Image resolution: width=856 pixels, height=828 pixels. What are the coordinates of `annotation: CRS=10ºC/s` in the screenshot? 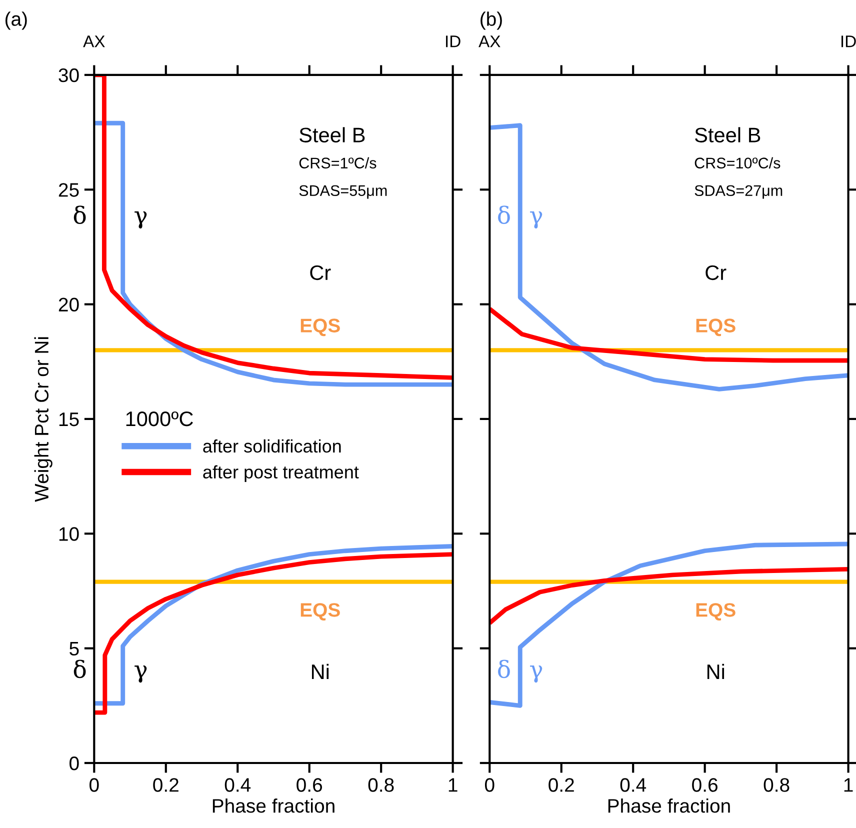 It's located at (737, 162).